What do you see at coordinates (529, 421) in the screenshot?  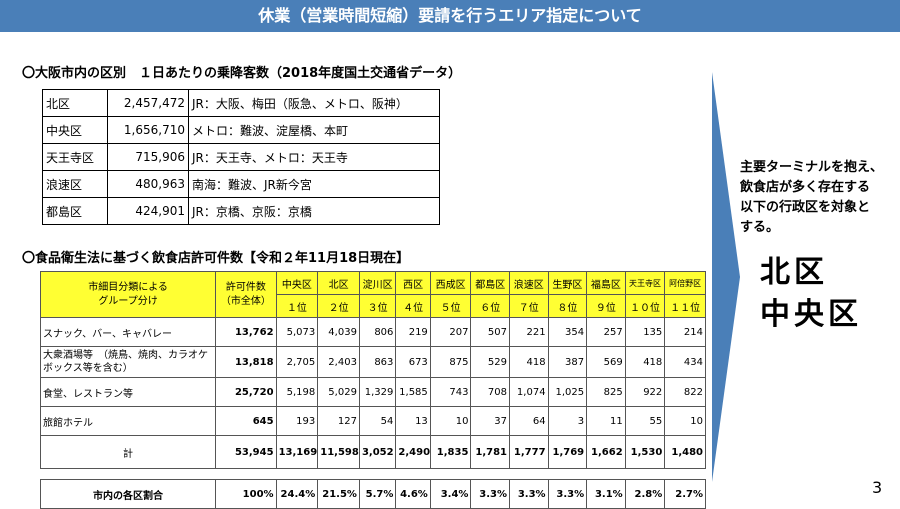 I see `permit-count: 64` at bounding box center [529, 421].